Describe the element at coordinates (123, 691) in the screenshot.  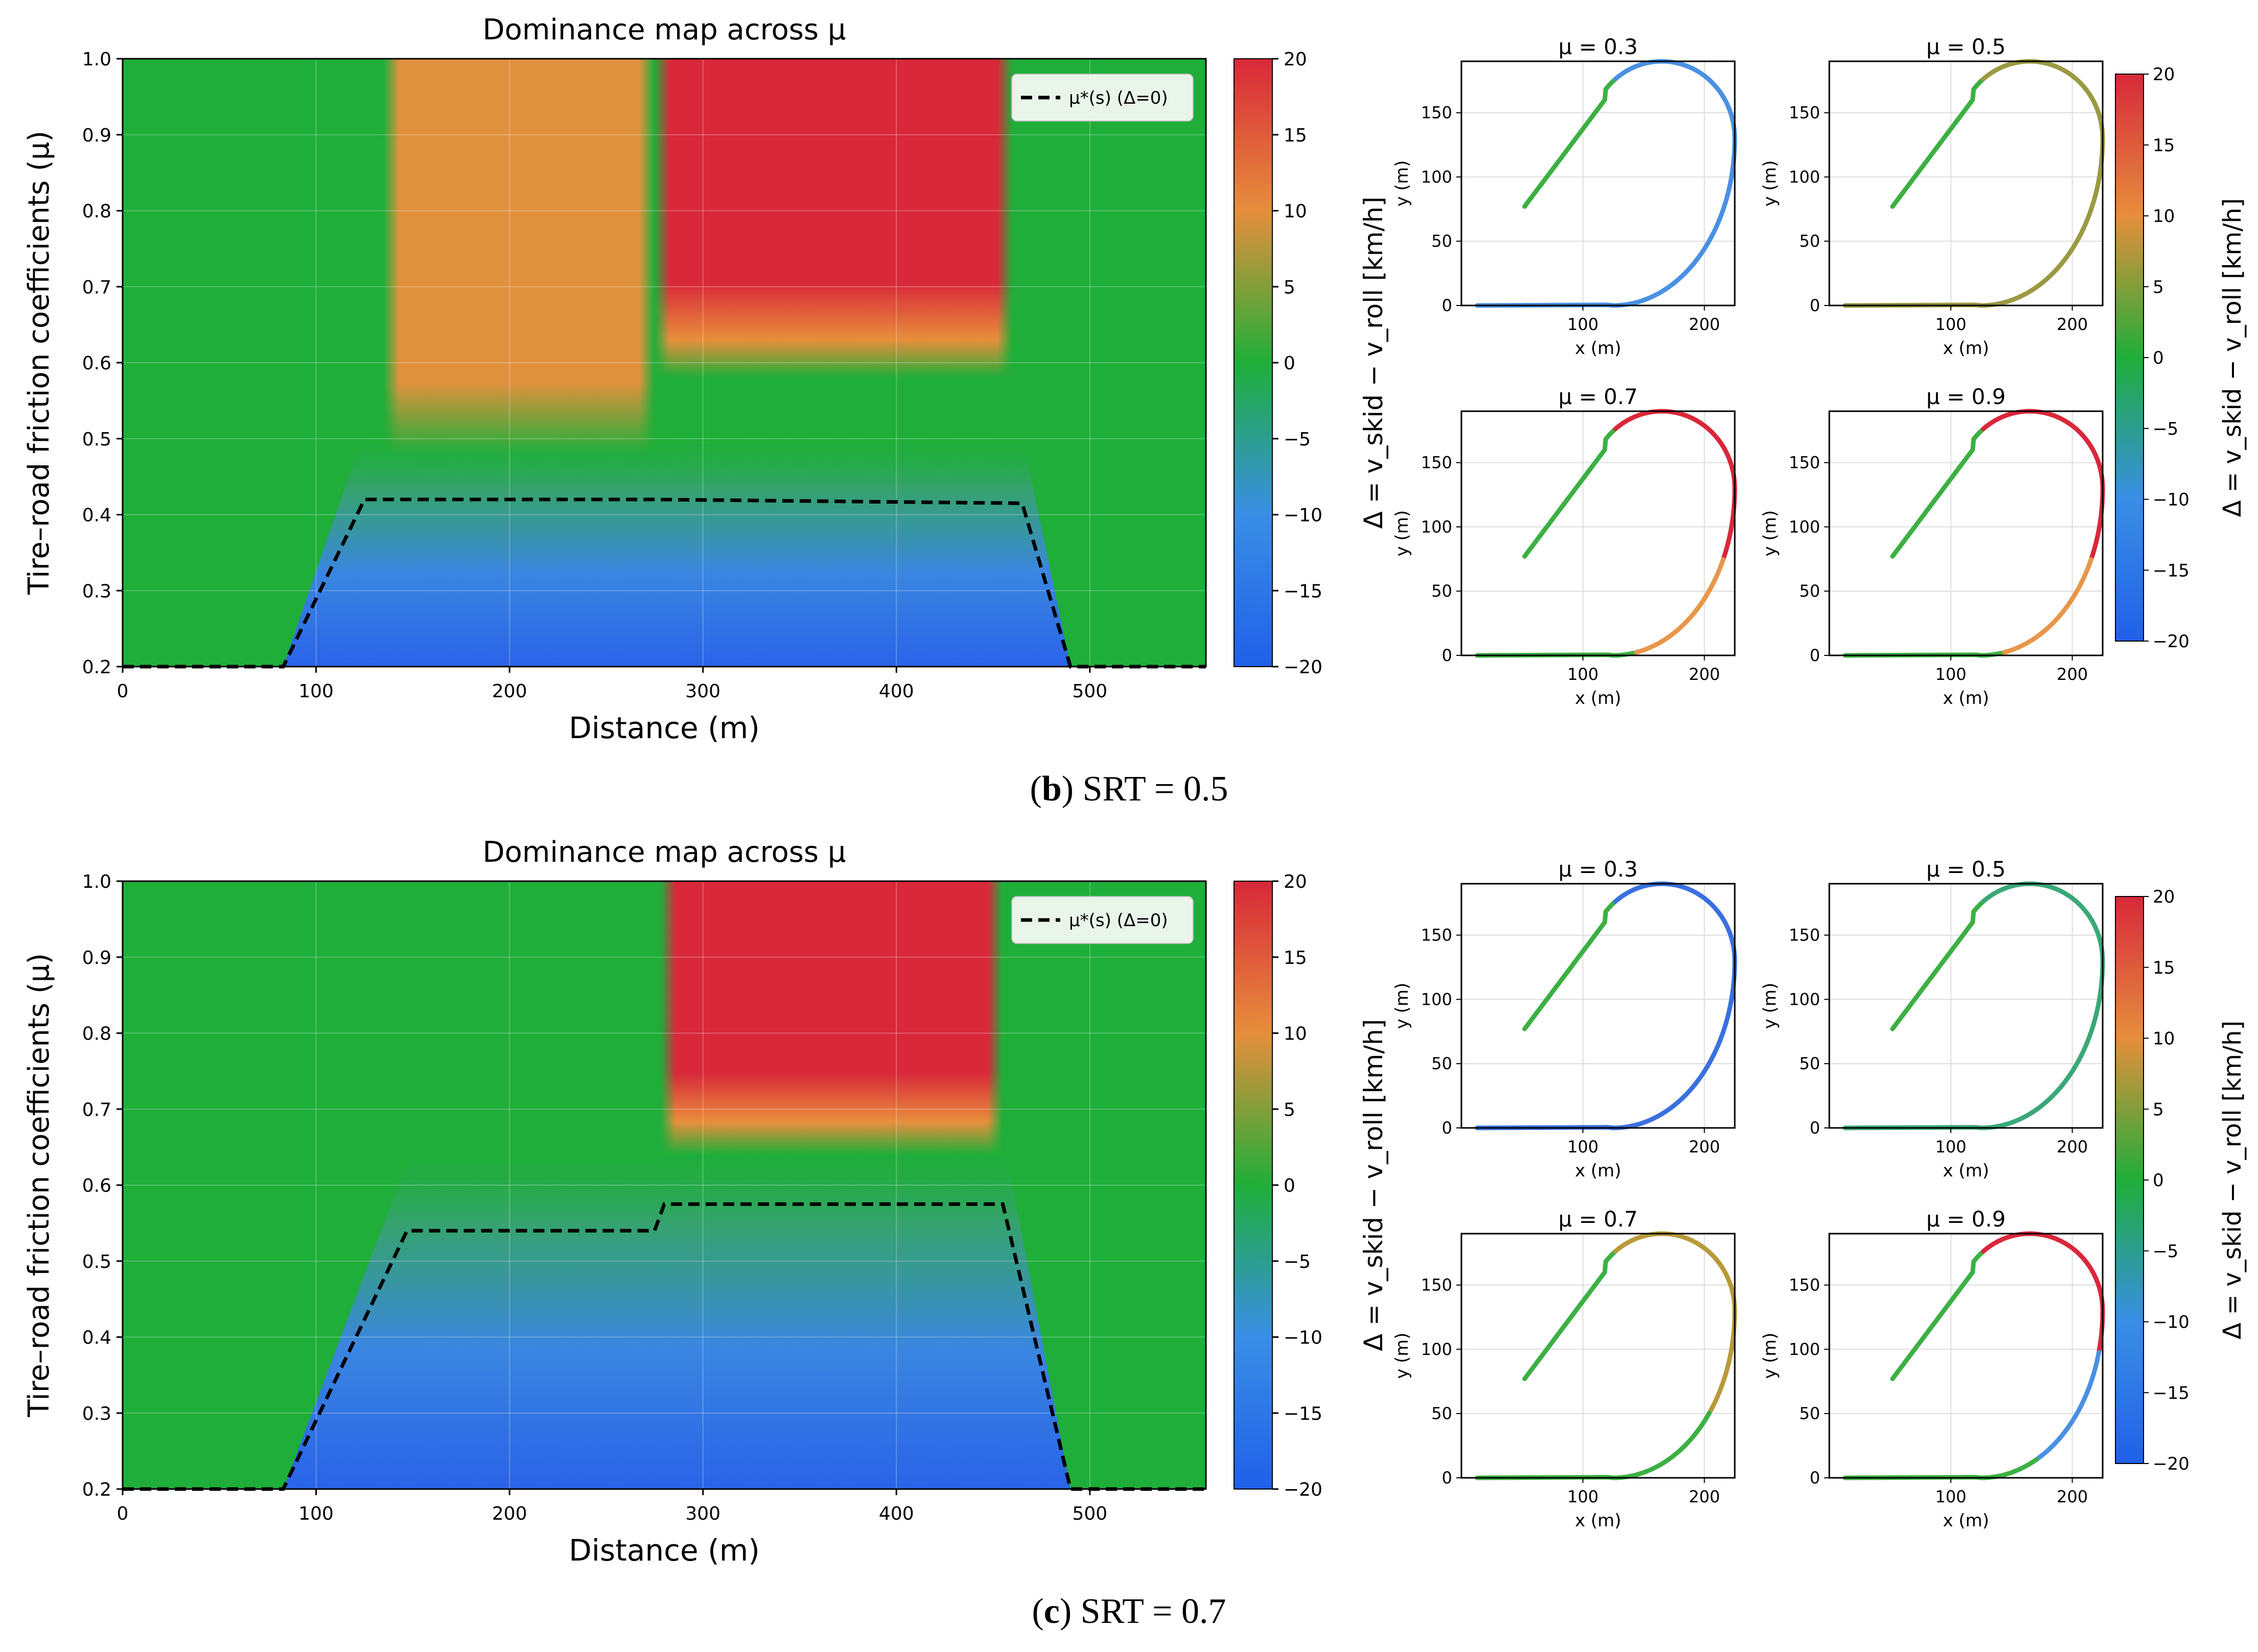
I see `x-tick-label: 0` at that location.